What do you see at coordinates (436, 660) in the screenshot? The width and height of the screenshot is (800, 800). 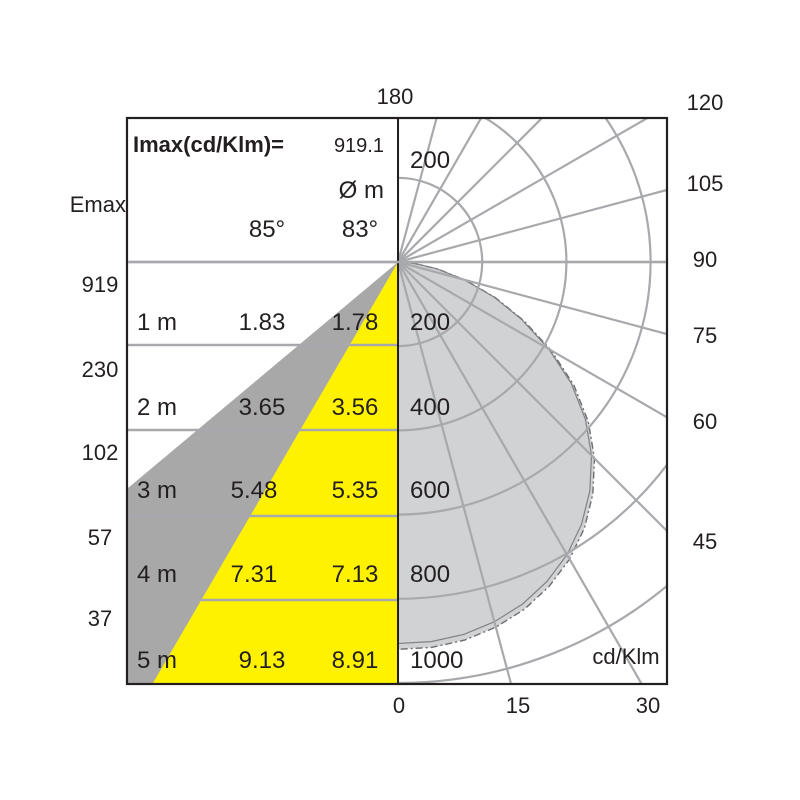 I see `radial-tick-label: 1000` at bounding box center [436, 660].